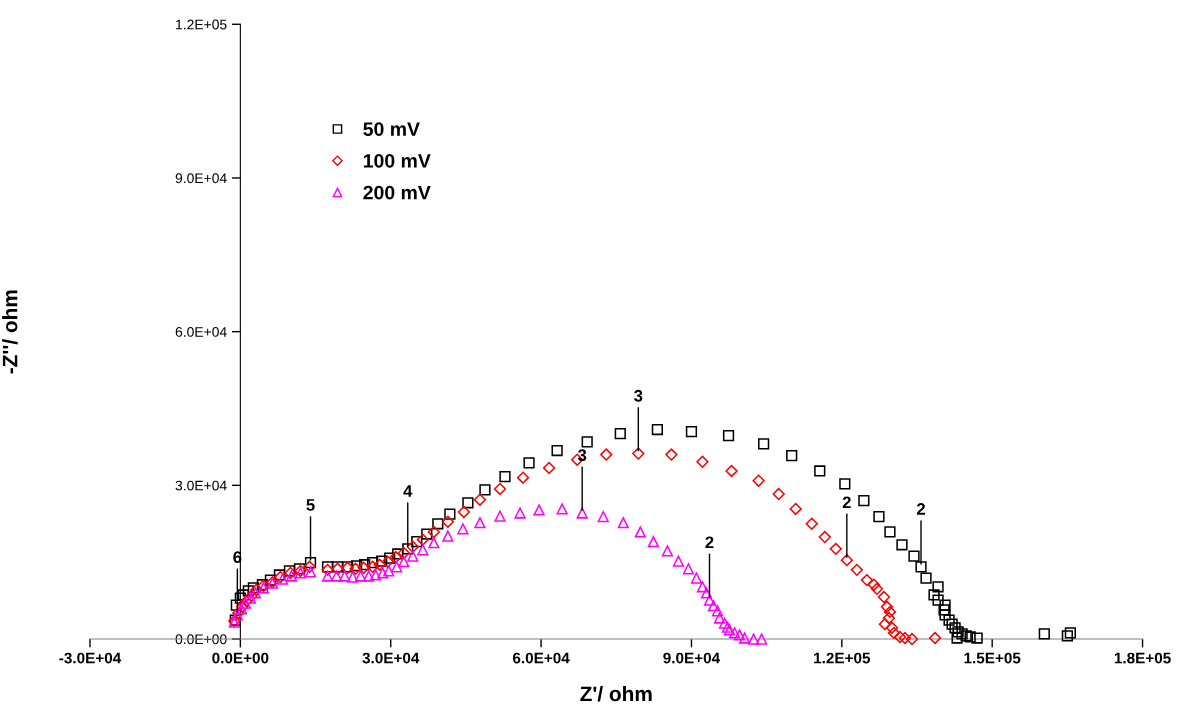 The image size is (1184, 714). Describe the element at coordinates (616, 693) in the screenshot. I see `x-axis-title: Z'/ ohm` at that location.